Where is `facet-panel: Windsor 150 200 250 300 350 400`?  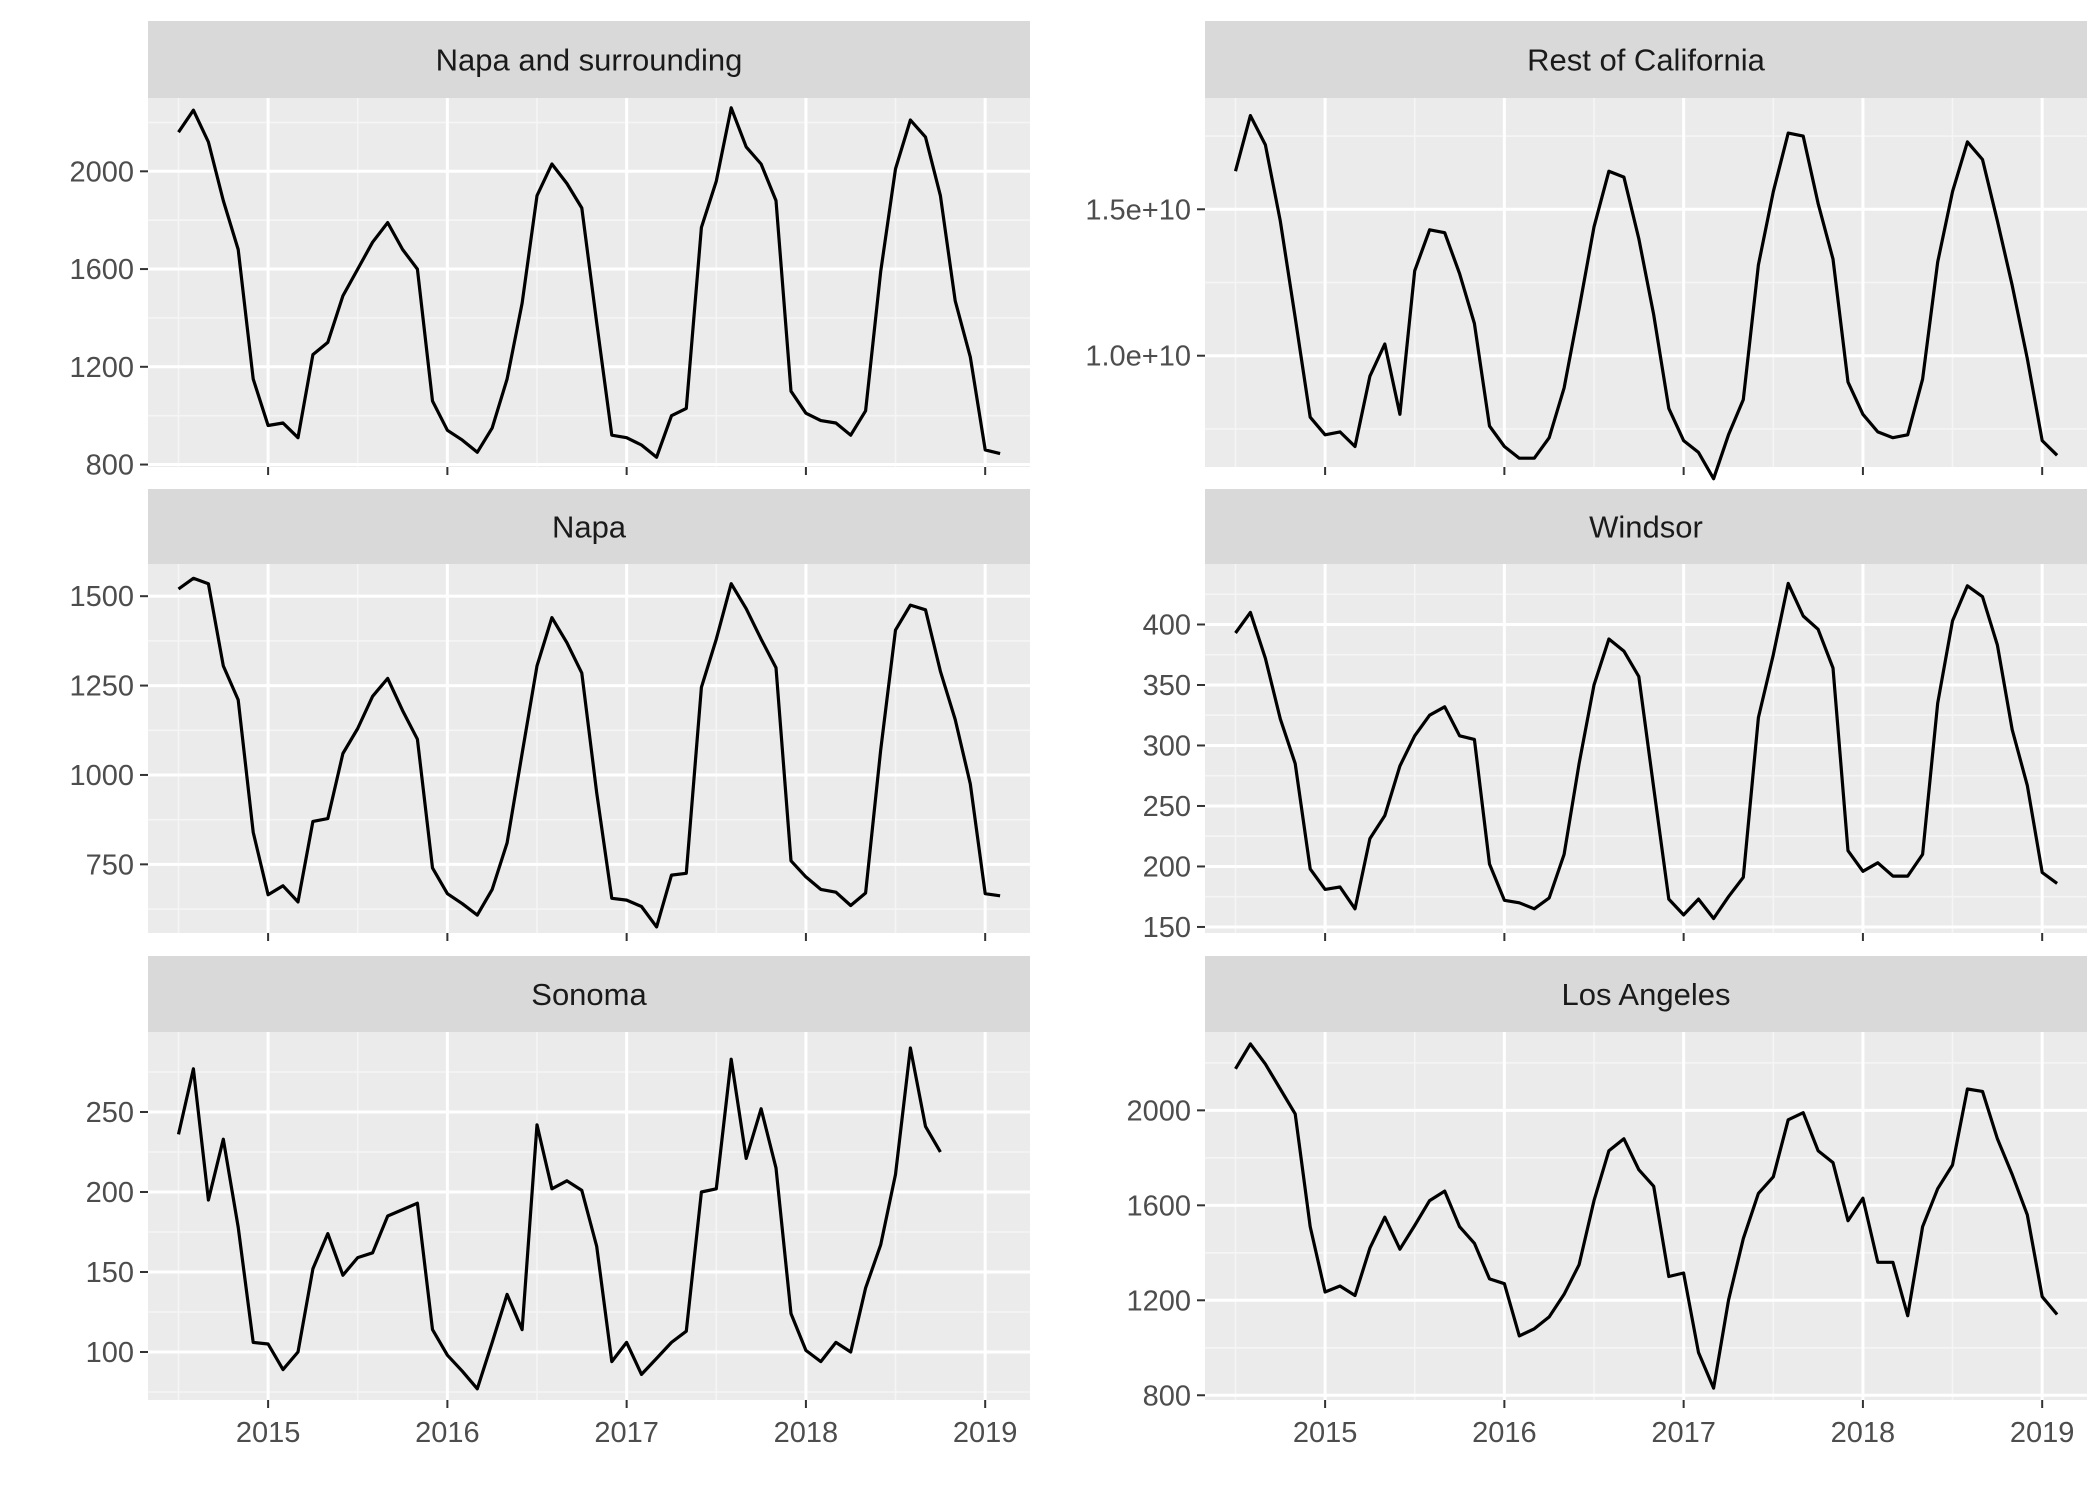 facet-panel: Windsor 150 200 250 300 350 400 is located at coordinates (1615, 716).